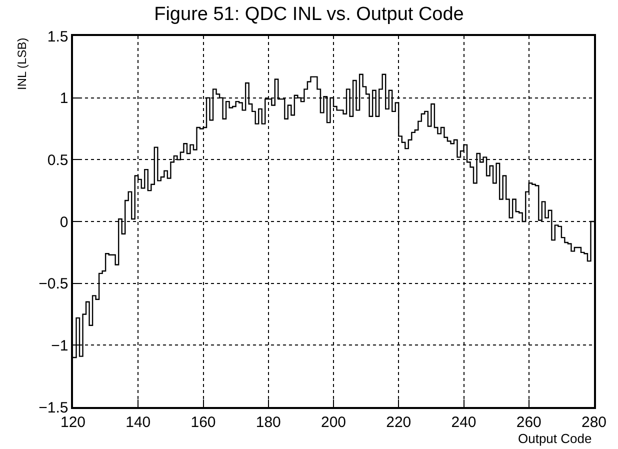  Describe the element at coordinates (594, 422) in the screenshot. I see `x-tick-label: 280` at that location.